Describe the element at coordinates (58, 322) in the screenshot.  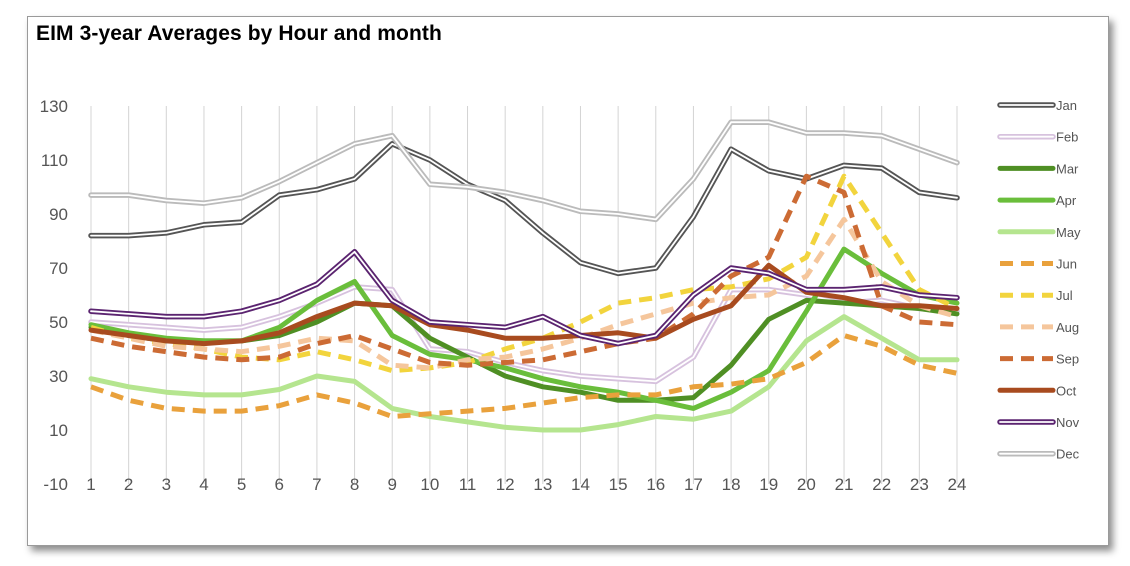
I see `y-tick-label: 50` at that location.